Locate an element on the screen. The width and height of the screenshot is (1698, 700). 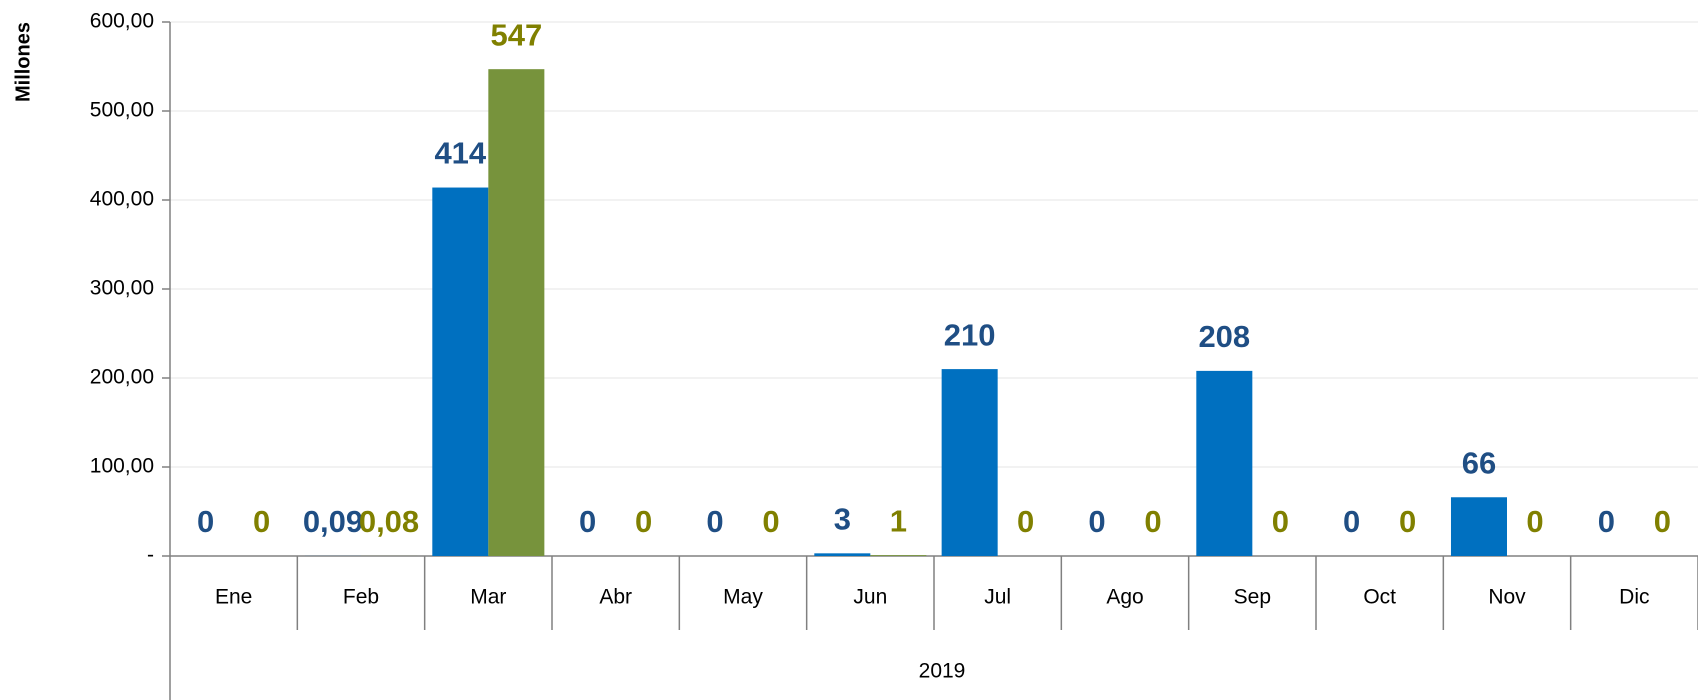
value-label: 0,08 is located at coordinates (389, 521).